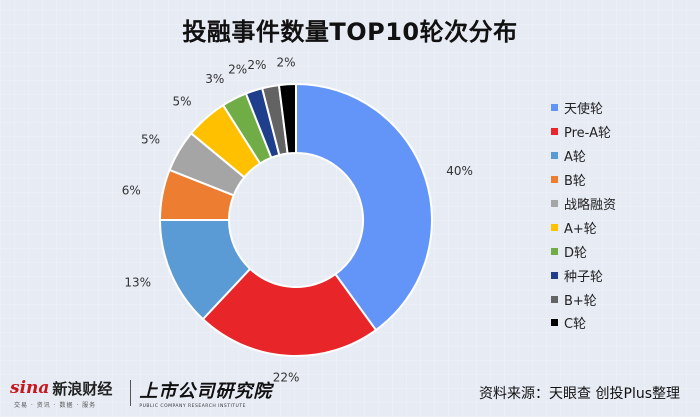 Image resolution: width=700 pixels, height=417 pixels. Describe the element at coordinates (30, 388) in the screenshot. I see `sina-wordmark: sina` at that location.